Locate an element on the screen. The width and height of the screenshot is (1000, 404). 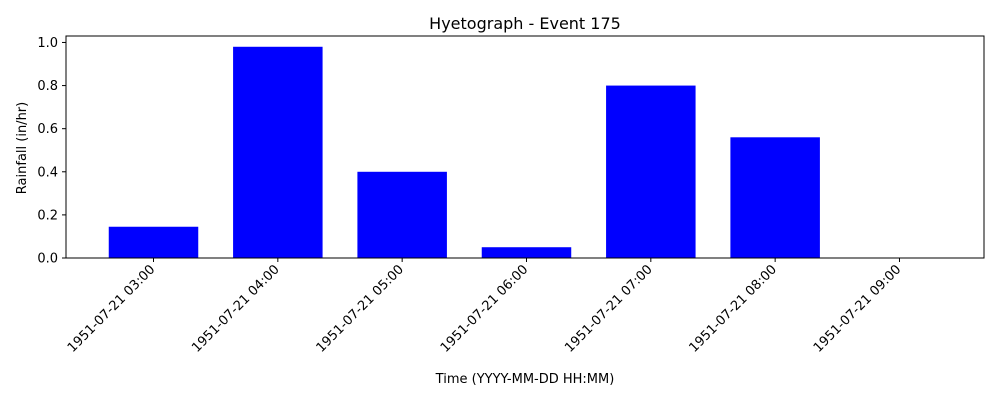
x-tick-label-3: 1951-07-21 06:00 is located at coordinates (484, 308).